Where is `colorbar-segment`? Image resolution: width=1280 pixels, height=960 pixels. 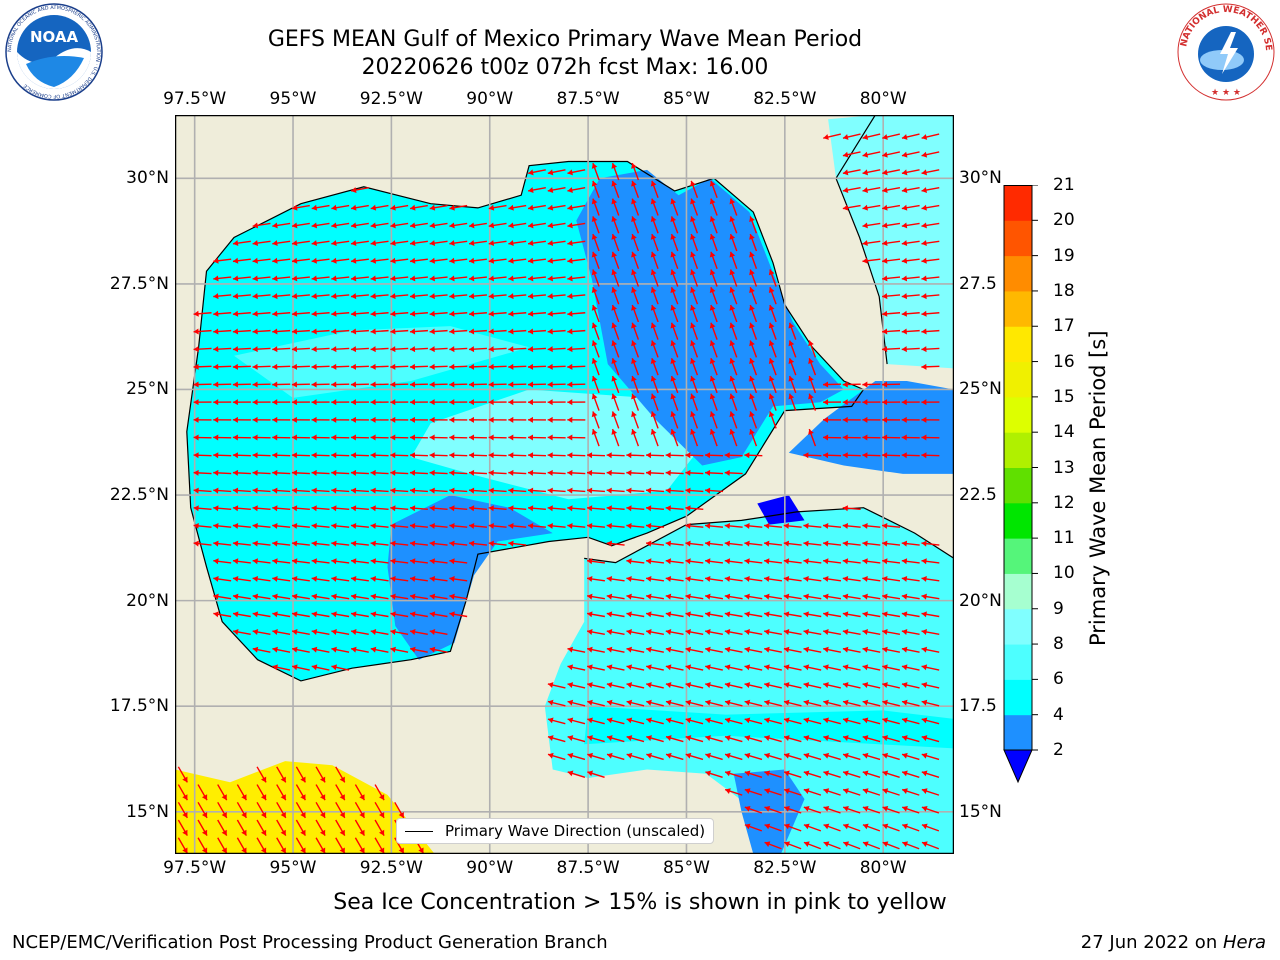
colorbar-segment is located at coordinates (1018, 697).